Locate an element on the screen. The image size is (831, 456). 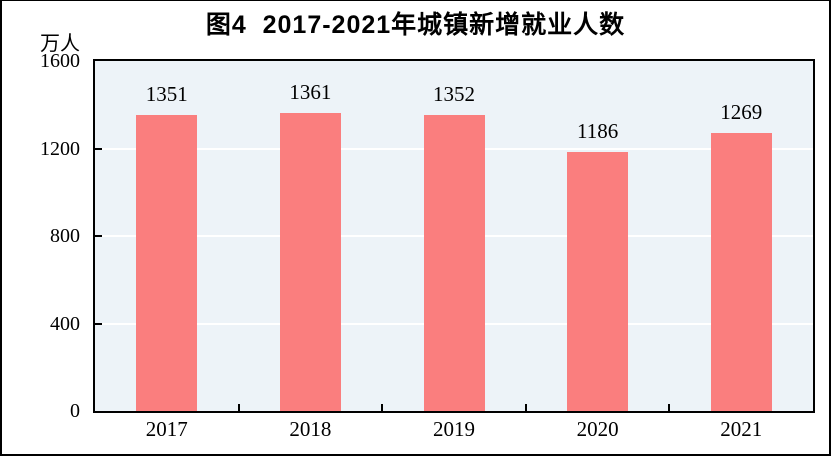
bar-value-label: 1352 is located at coordinates (454, 94).